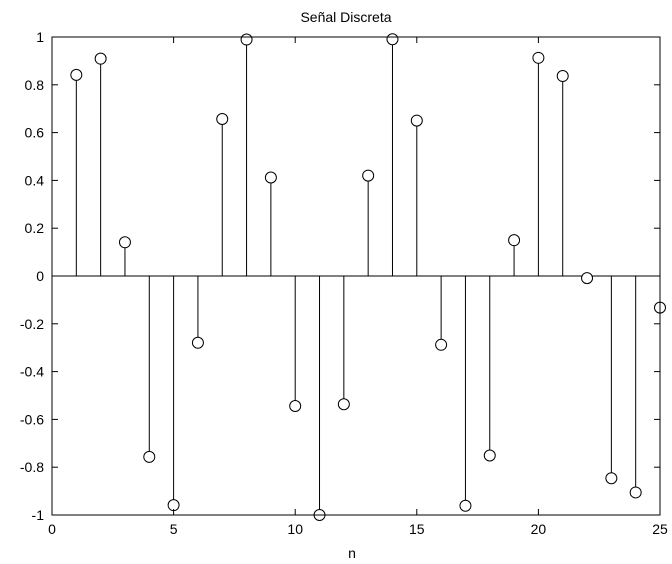 The width and height of the screenshot is (672, 564). Describe the element at coordinates (40, 37) in the screenshot. I see `y-tick-label: 1` at that location.